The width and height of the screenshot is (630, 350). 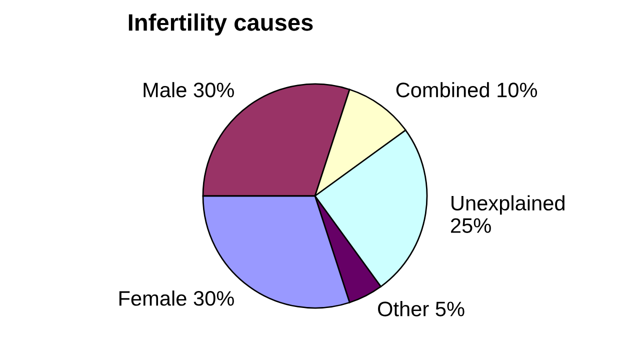 I want to click on slice-label: Other 5%, so click(x=421, y=308).